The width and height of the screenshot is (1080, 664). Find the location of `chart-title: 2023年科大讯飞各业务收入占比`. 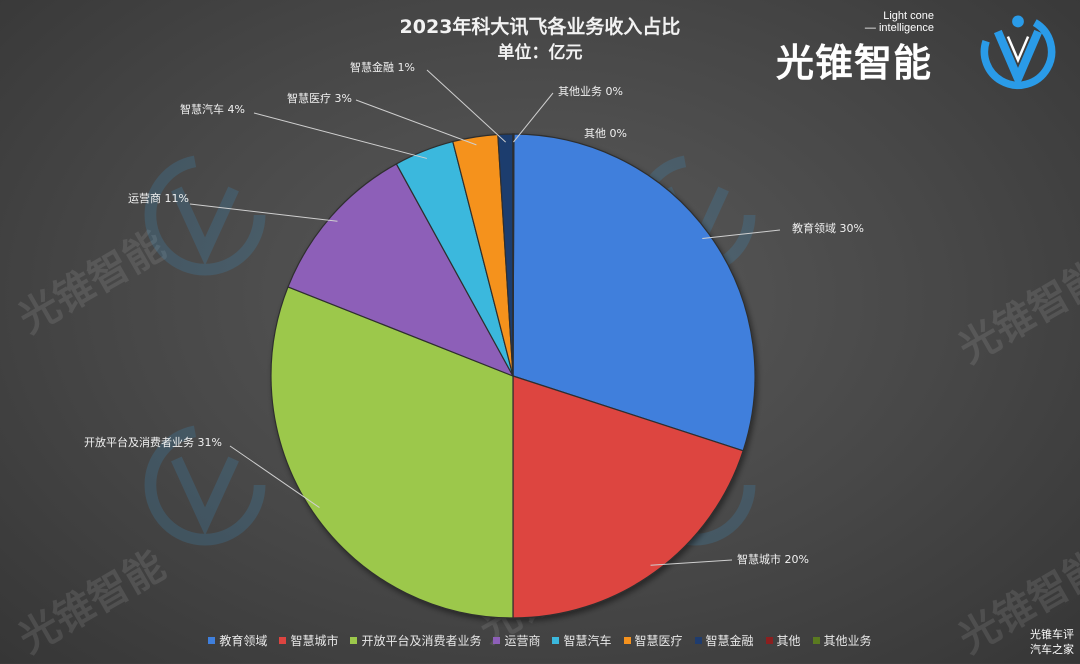

chart-title: 2023年科大讯飞各业务收入占比 is located at coordinates (540, 27).